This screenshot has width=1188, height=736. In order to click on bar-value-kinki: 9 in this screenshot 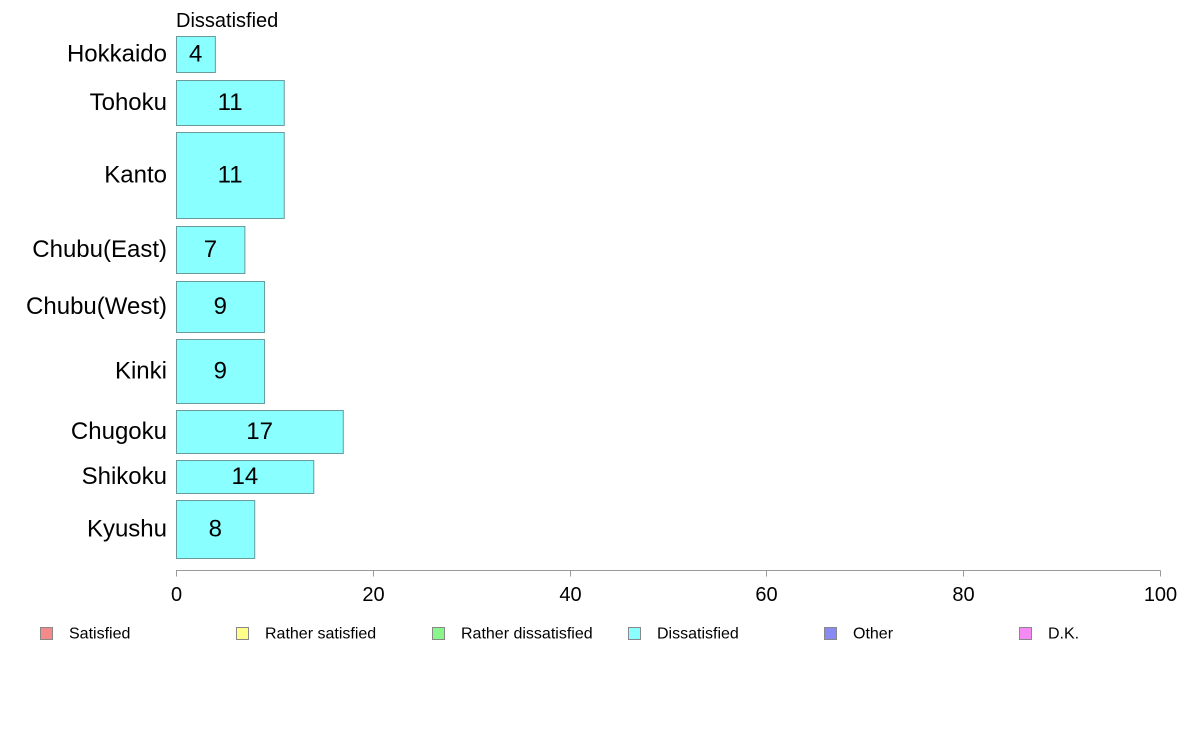, I will do `click(220, 371)`.